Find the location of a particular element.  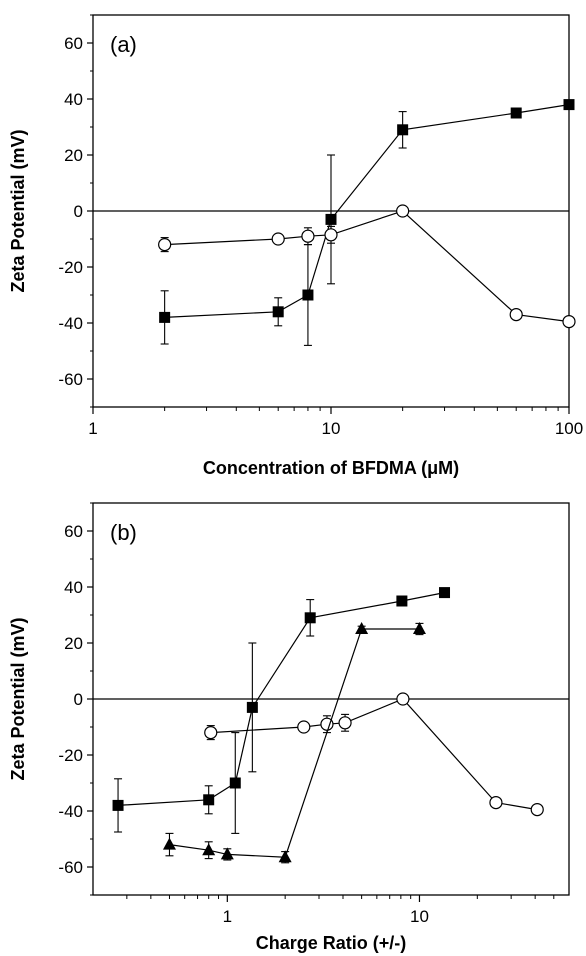

series-line-b-open-circle is located at coordinates (374, 754).